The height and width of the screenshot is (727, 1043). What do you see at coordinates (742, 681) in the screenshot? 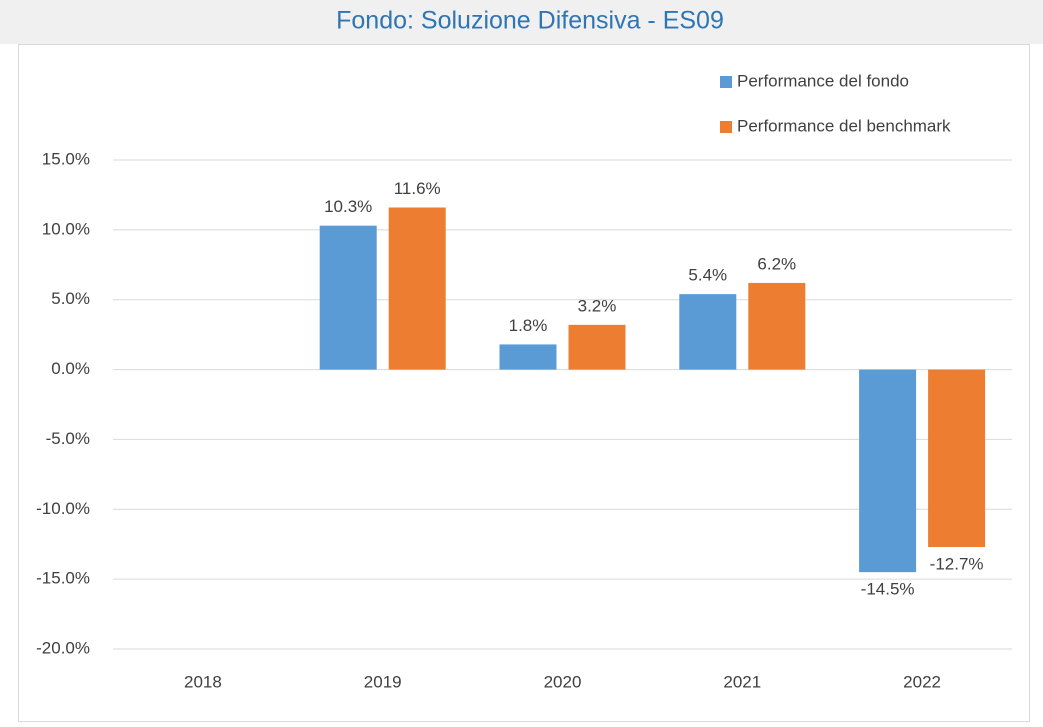
I see `x-tick-label: 2021` at bounding box center [742, 681].